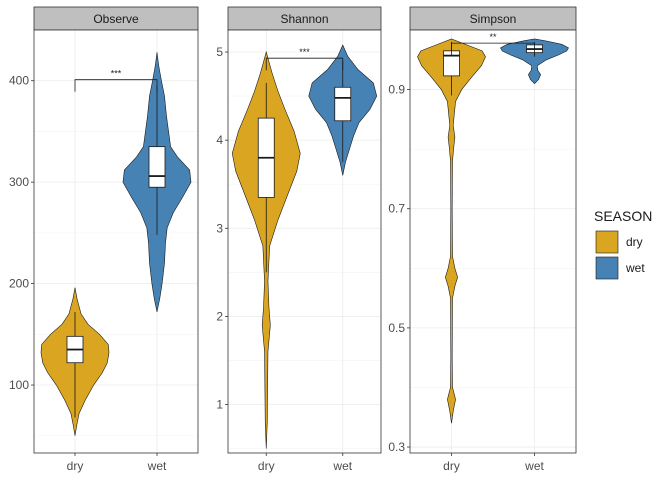 The width and height of the screenshot is (672, 480). What do you see at coordinates (635, 268) in the screenshot?
I see `legend-label: wet` at bounding box center [635, 268].